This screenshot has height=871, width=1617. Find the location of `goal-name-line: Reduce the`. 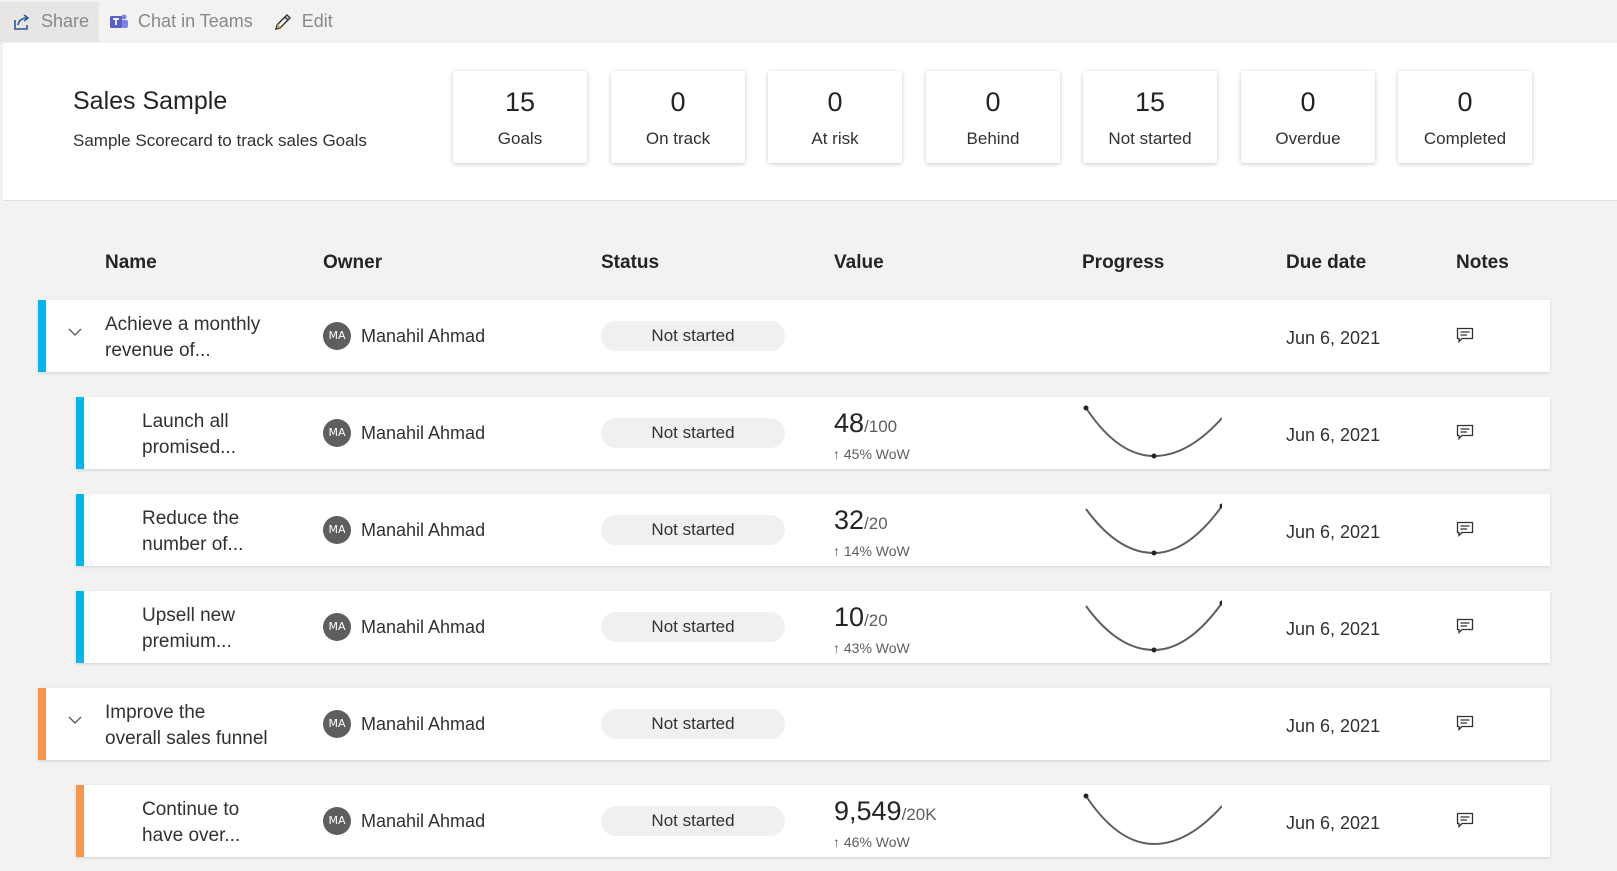

goal-name-line: Reduce the is located at coordinates (191, 518).